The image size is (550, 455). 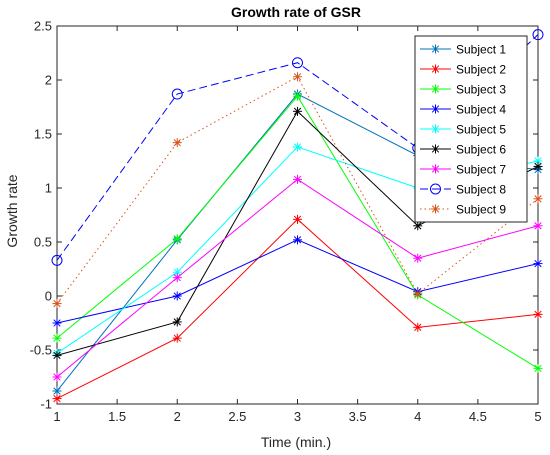 What do you see at coordinates (43, 26) in the screenshot?
I see `y-tick-label: 2.5` at bounding box center [43, 26].